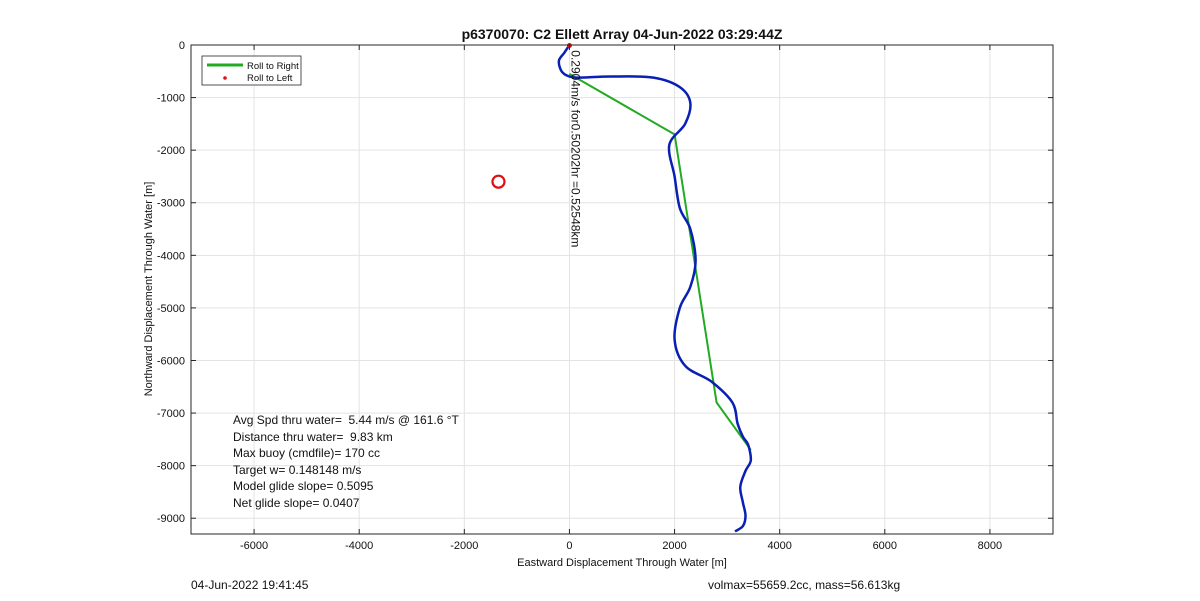 This screenshot has width=1200, height=601. I want to click on stat-avg-speed: Avg Spd thru water= 5.44 m/s @ 161.6 °T, so click(346, 420).